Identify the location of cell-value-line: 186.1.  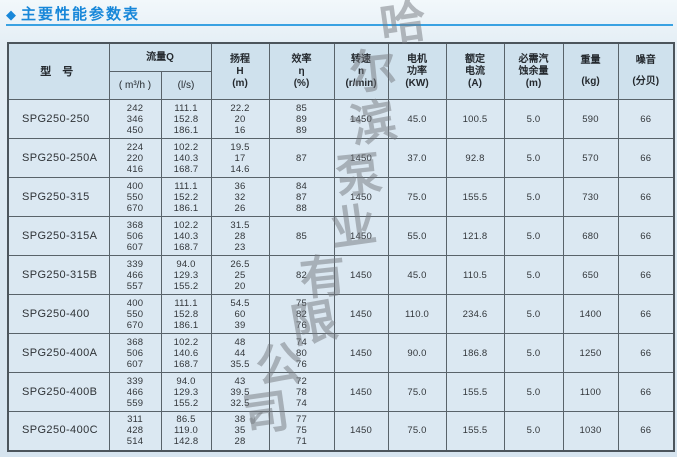
(186, 208).